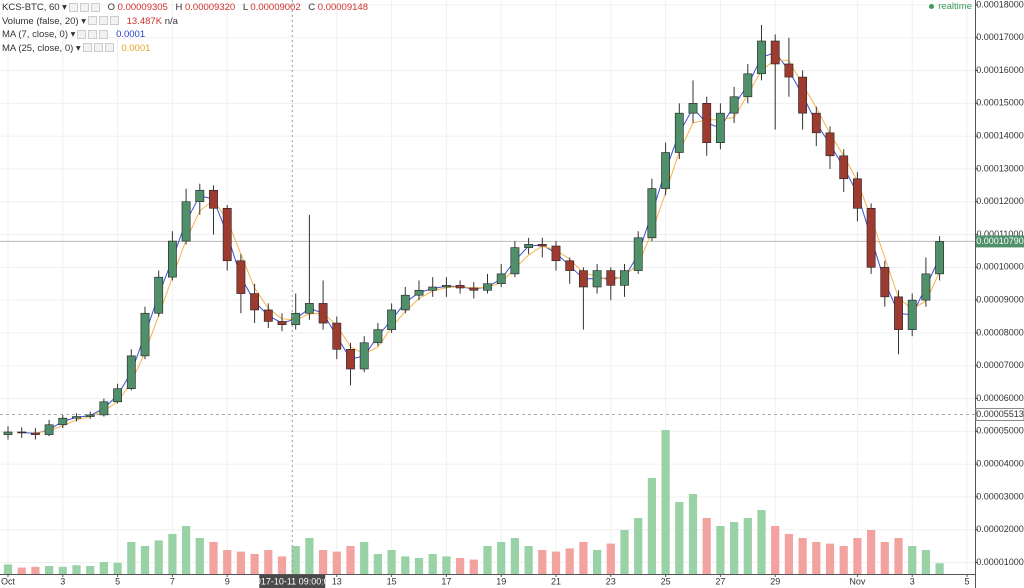 This screenshot has width=1024, height=588. Describe the element at coordinates (111, 7) in the screenshot. I see `ohlc-label: O` at that location.